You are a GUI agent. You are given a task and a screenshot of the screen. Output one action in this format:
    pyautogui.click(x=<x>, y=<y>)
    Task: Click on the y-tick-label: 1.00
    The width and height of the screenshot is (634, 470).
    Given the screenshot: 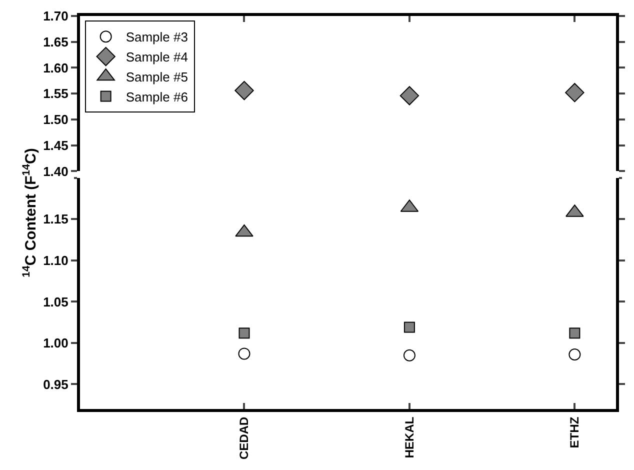 What is the action you would take?
    pyautogui.click(x=55, y=343)
    